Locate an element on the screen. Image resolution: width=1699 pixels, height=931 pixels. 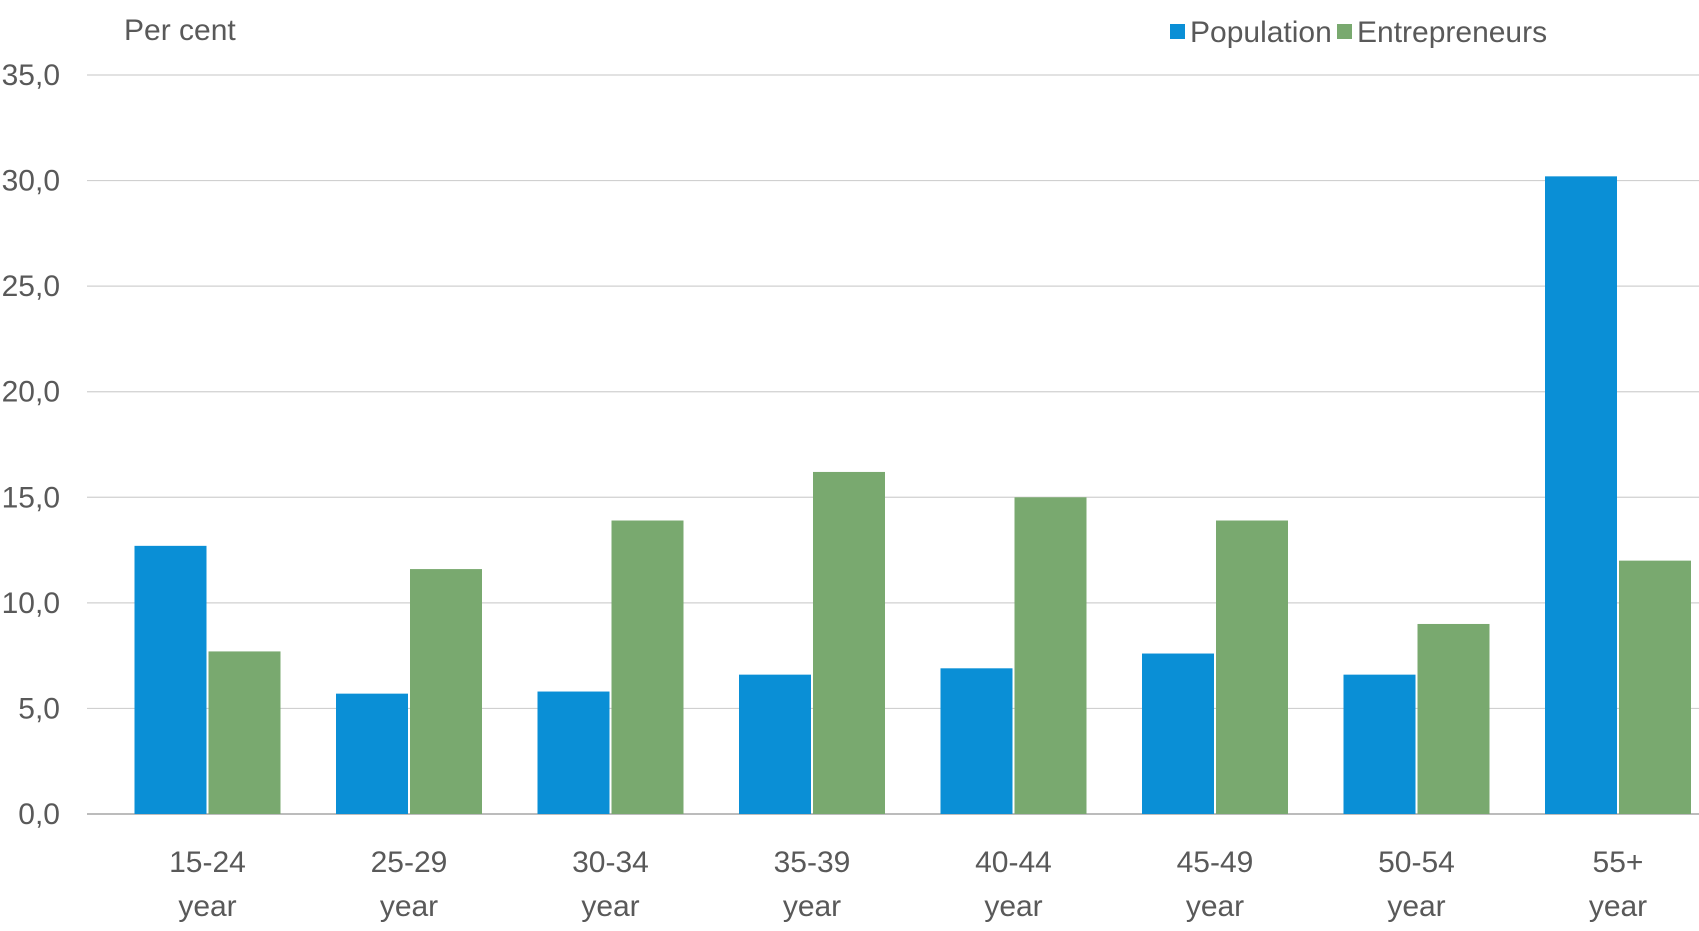
legend-label-entrepreneurs: Entrepreneurs is located at coordinates (1452, 32).